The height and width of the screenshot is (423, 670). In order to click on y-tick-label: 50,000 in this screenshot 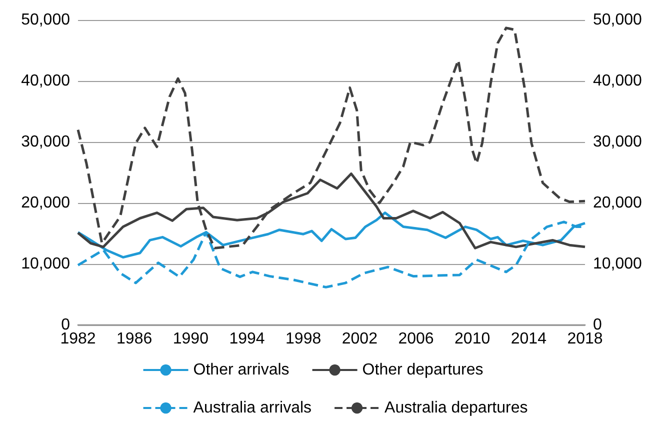, I will do `click(45, 20)`.